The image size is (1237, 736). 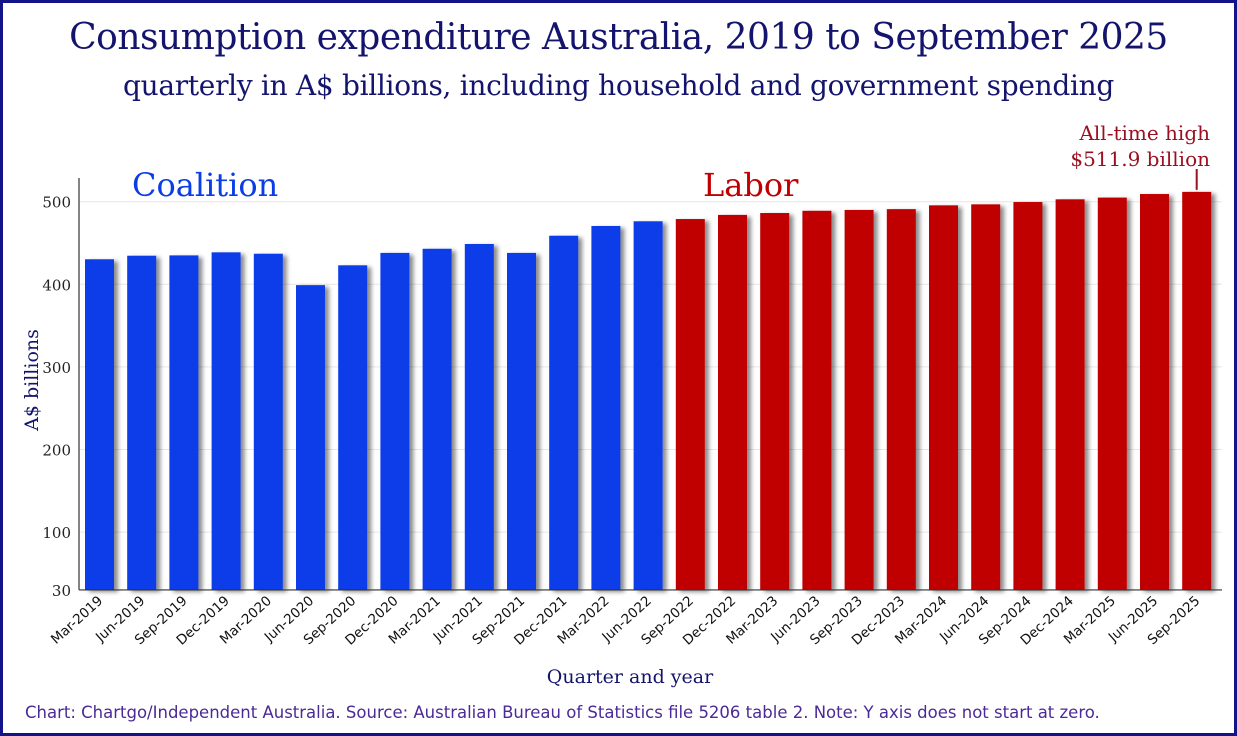 I want to click on y-tick-label: 500, so click(x=56, y=203).